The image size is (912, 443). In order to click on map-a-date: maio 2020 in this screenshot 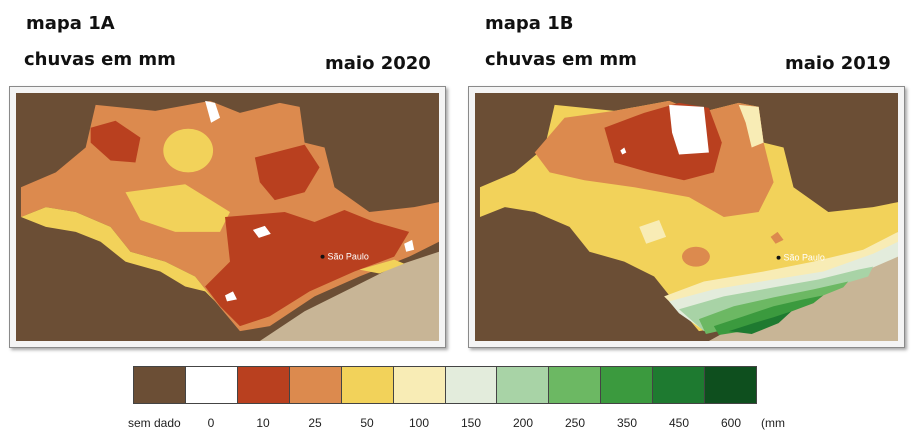, I will do `click(378, 63)`.